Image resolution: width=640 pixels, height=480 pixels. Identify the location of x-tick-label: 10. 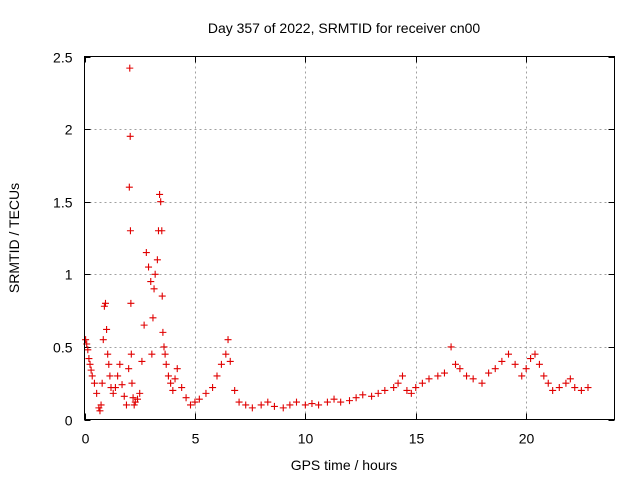
(306, 439).